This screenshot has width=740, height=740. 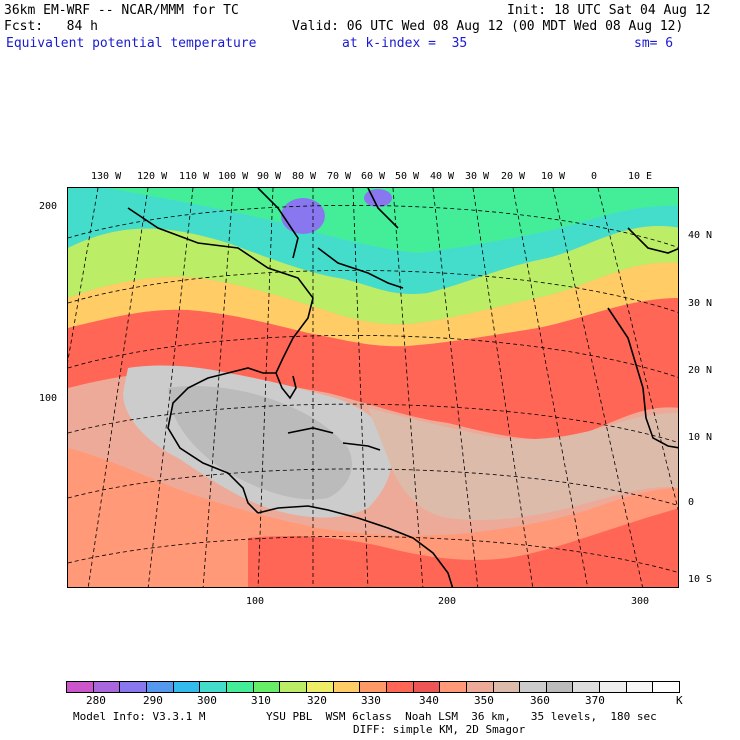 I want to click on lat-label-30n: 30 N, so click(x=700, y=303).